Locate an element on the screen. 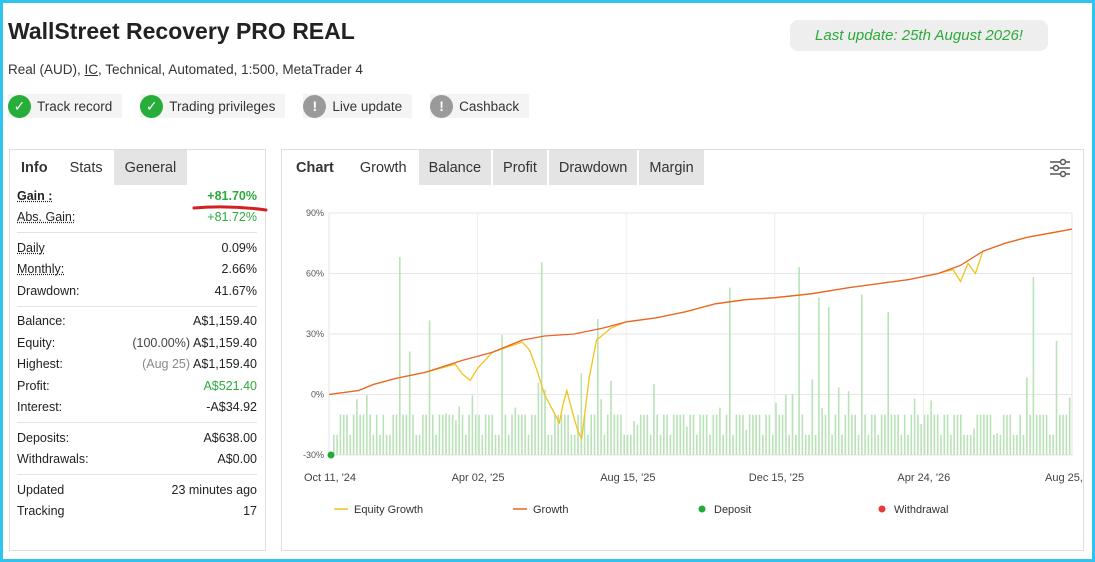 This screenshot has width=1095, height=562. x-tick-label: Apr 02, '25 is located at coordinates (478, 478).